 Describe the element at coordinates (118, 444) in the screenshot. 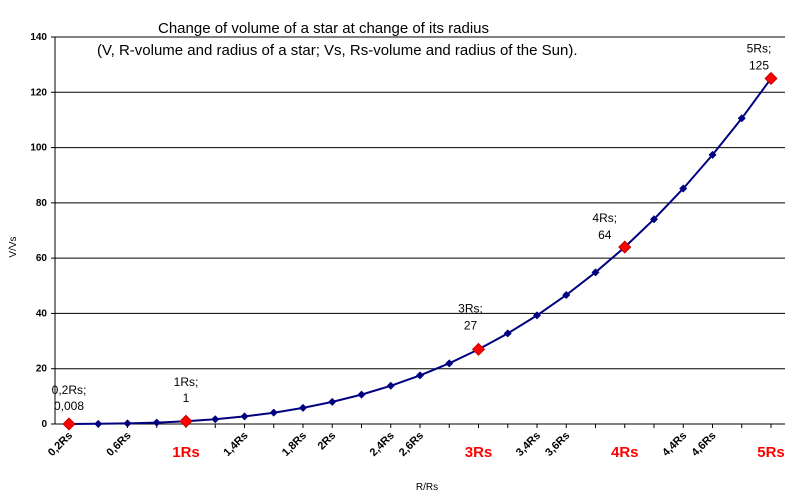

I see `x-tick-label: 0,6Rs` at that location.